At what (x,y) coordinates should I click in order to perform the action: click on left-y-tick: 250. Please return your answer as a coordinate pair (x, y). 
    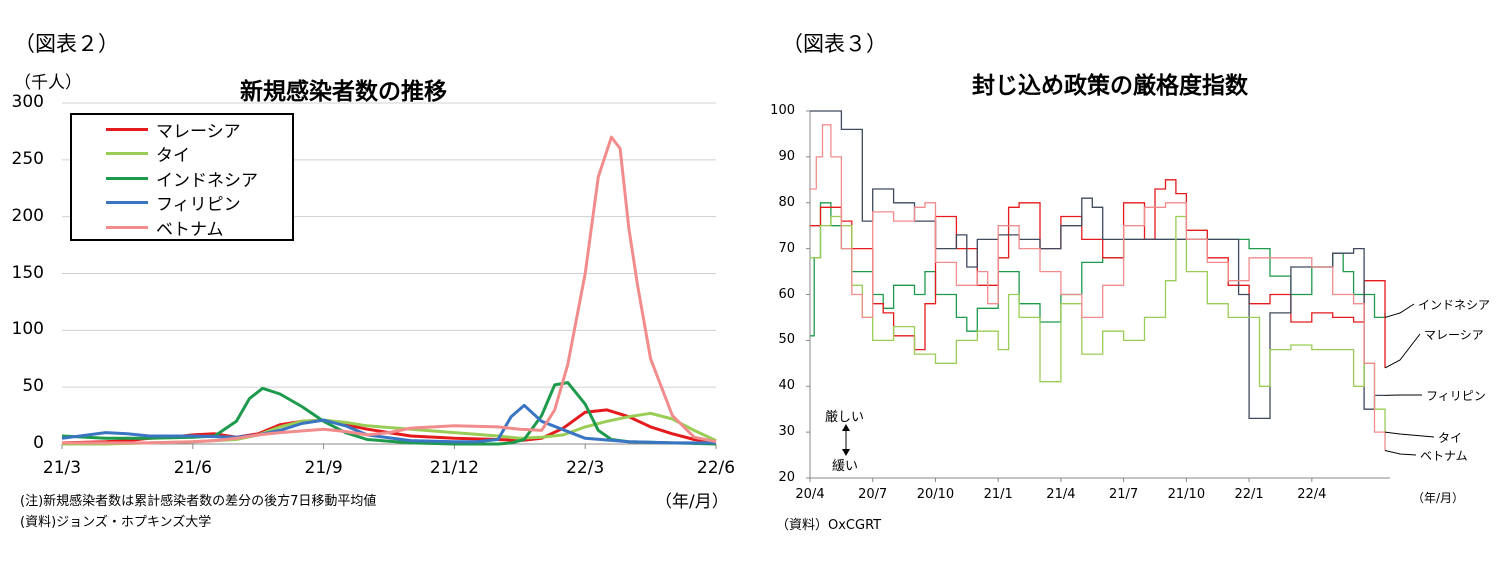
    Looking at the image, I should click on (27, 158).